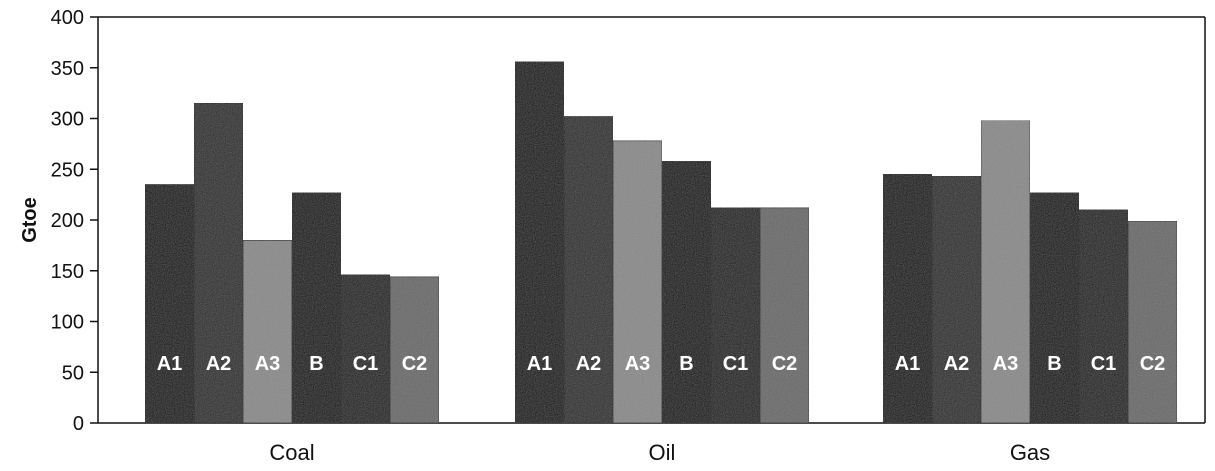  What do you see at coordinates (291, 452) in the screenshot?
I see `category-label-coal: Coal` at bounding box center [291, 452].